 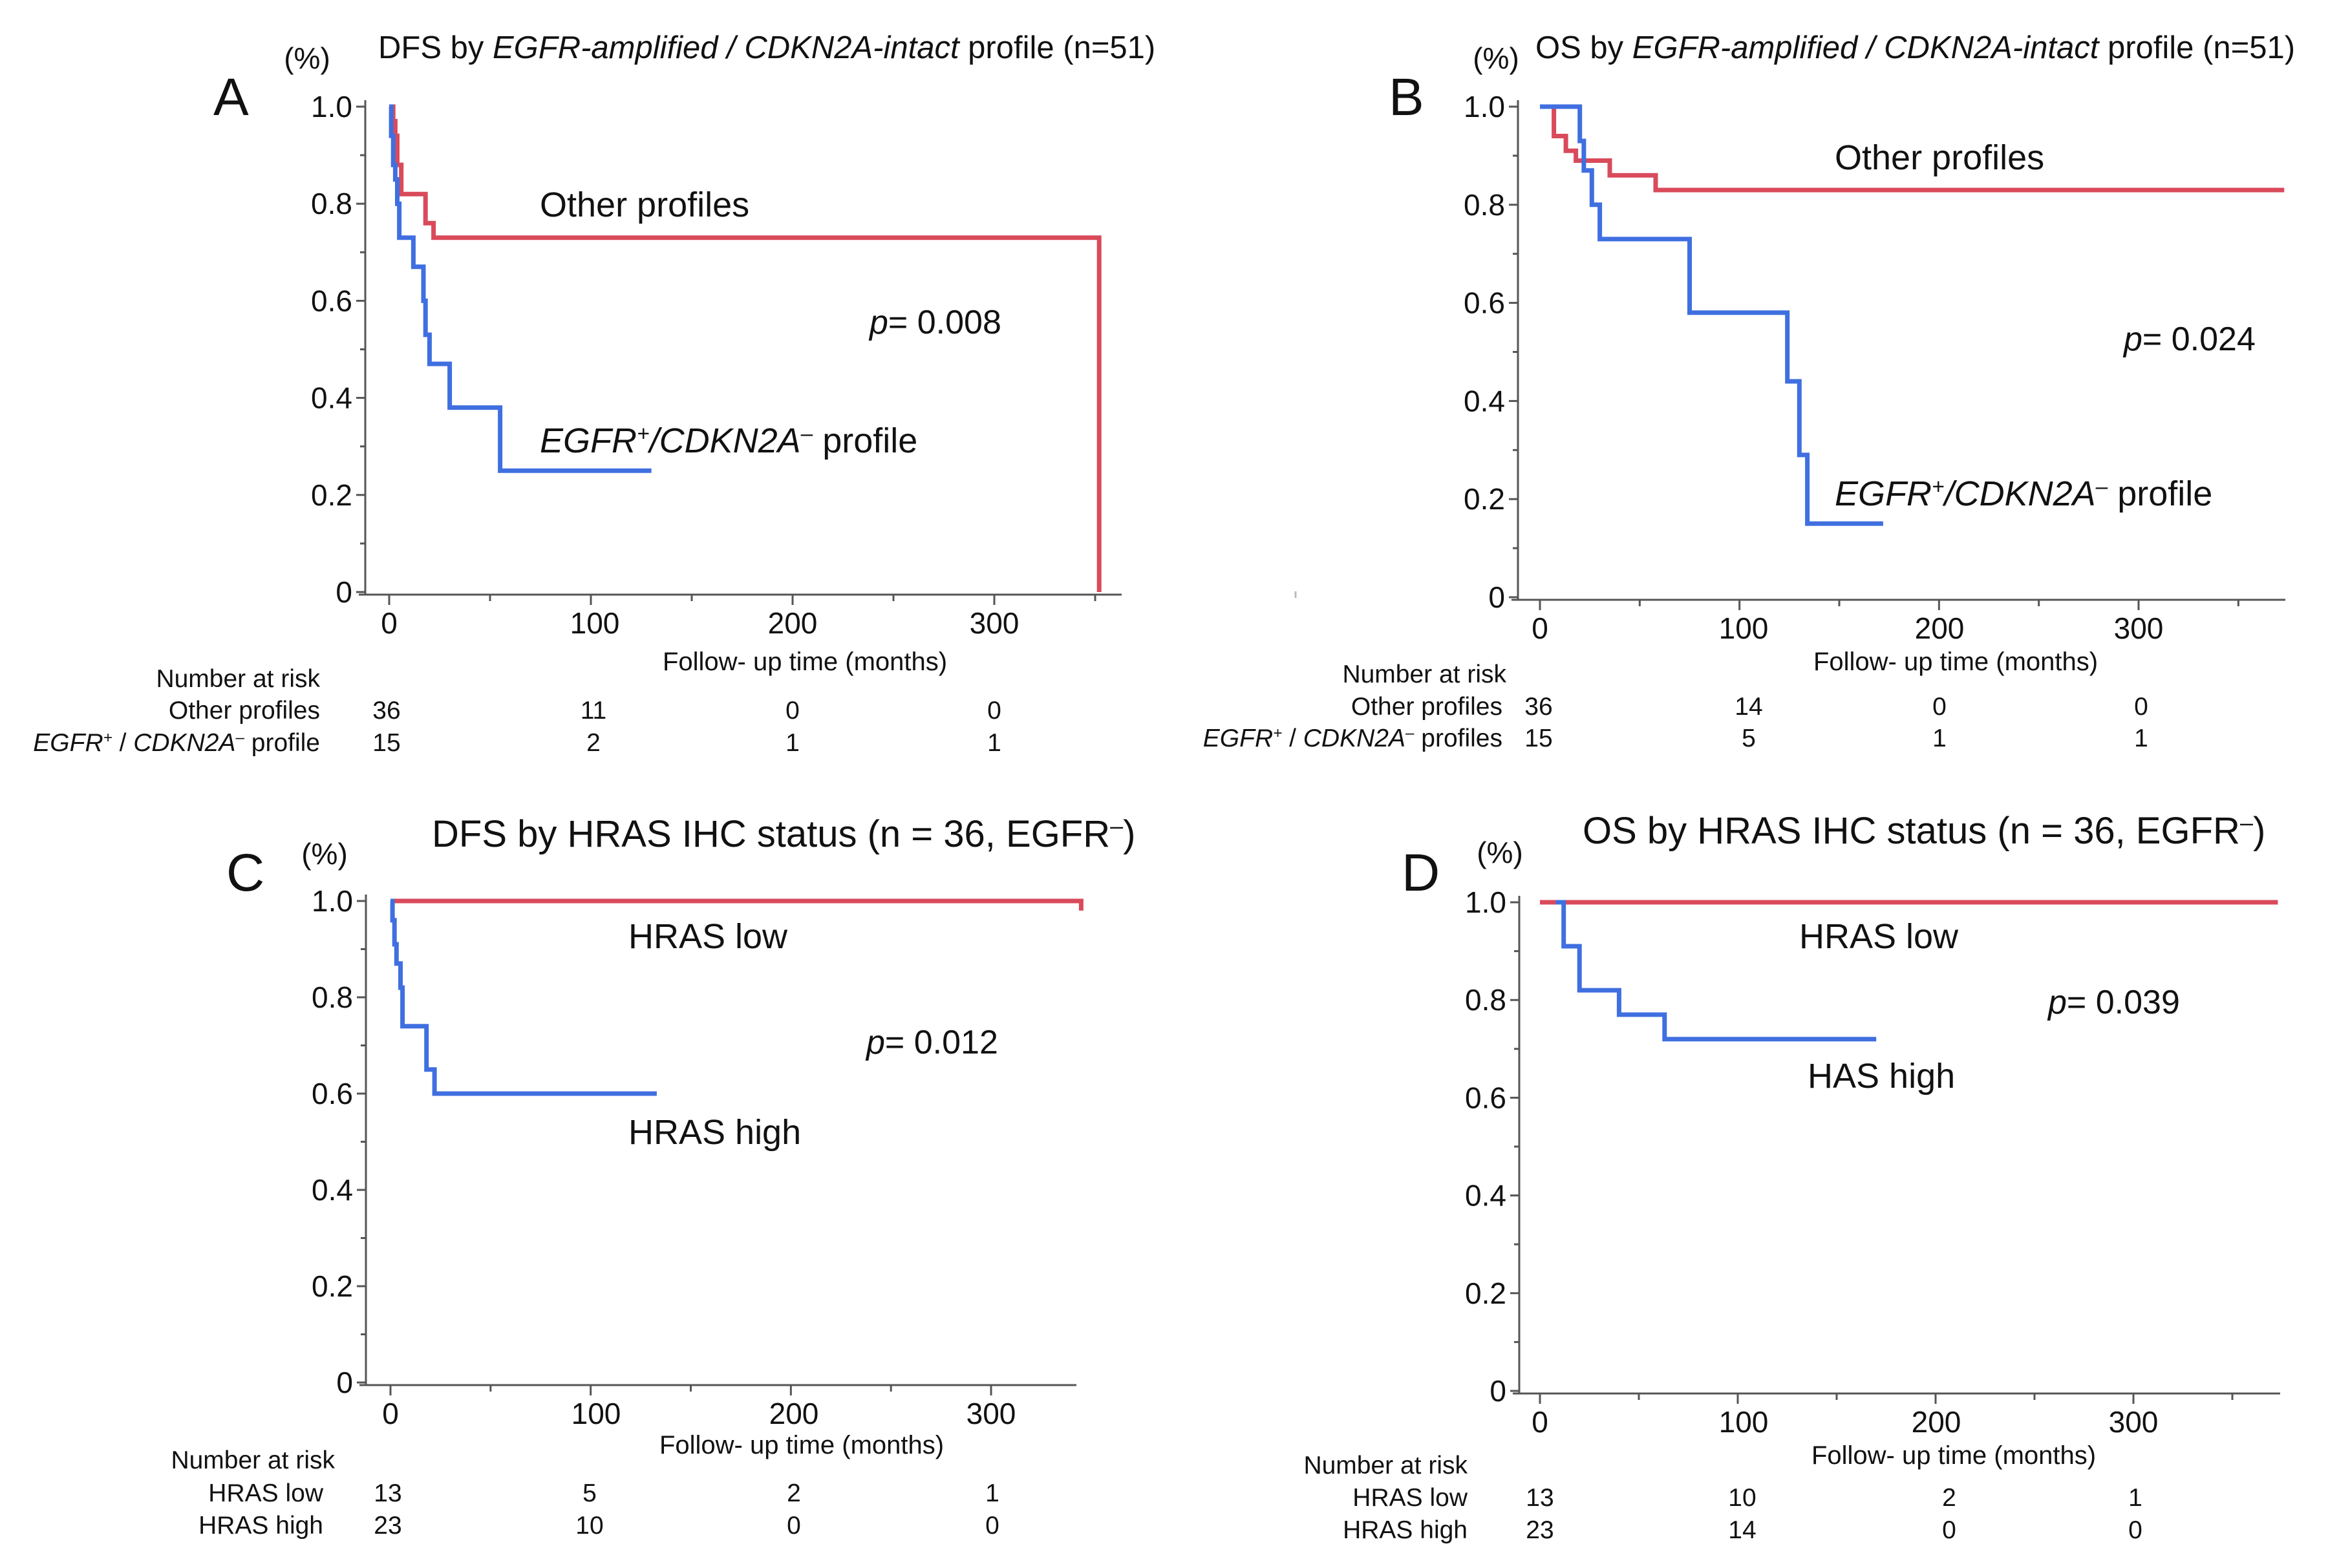 What do you see at coordinates (2259, 831) in the screenshot?
I see `chart-title-part: )` at bounding box center [2259, 831].